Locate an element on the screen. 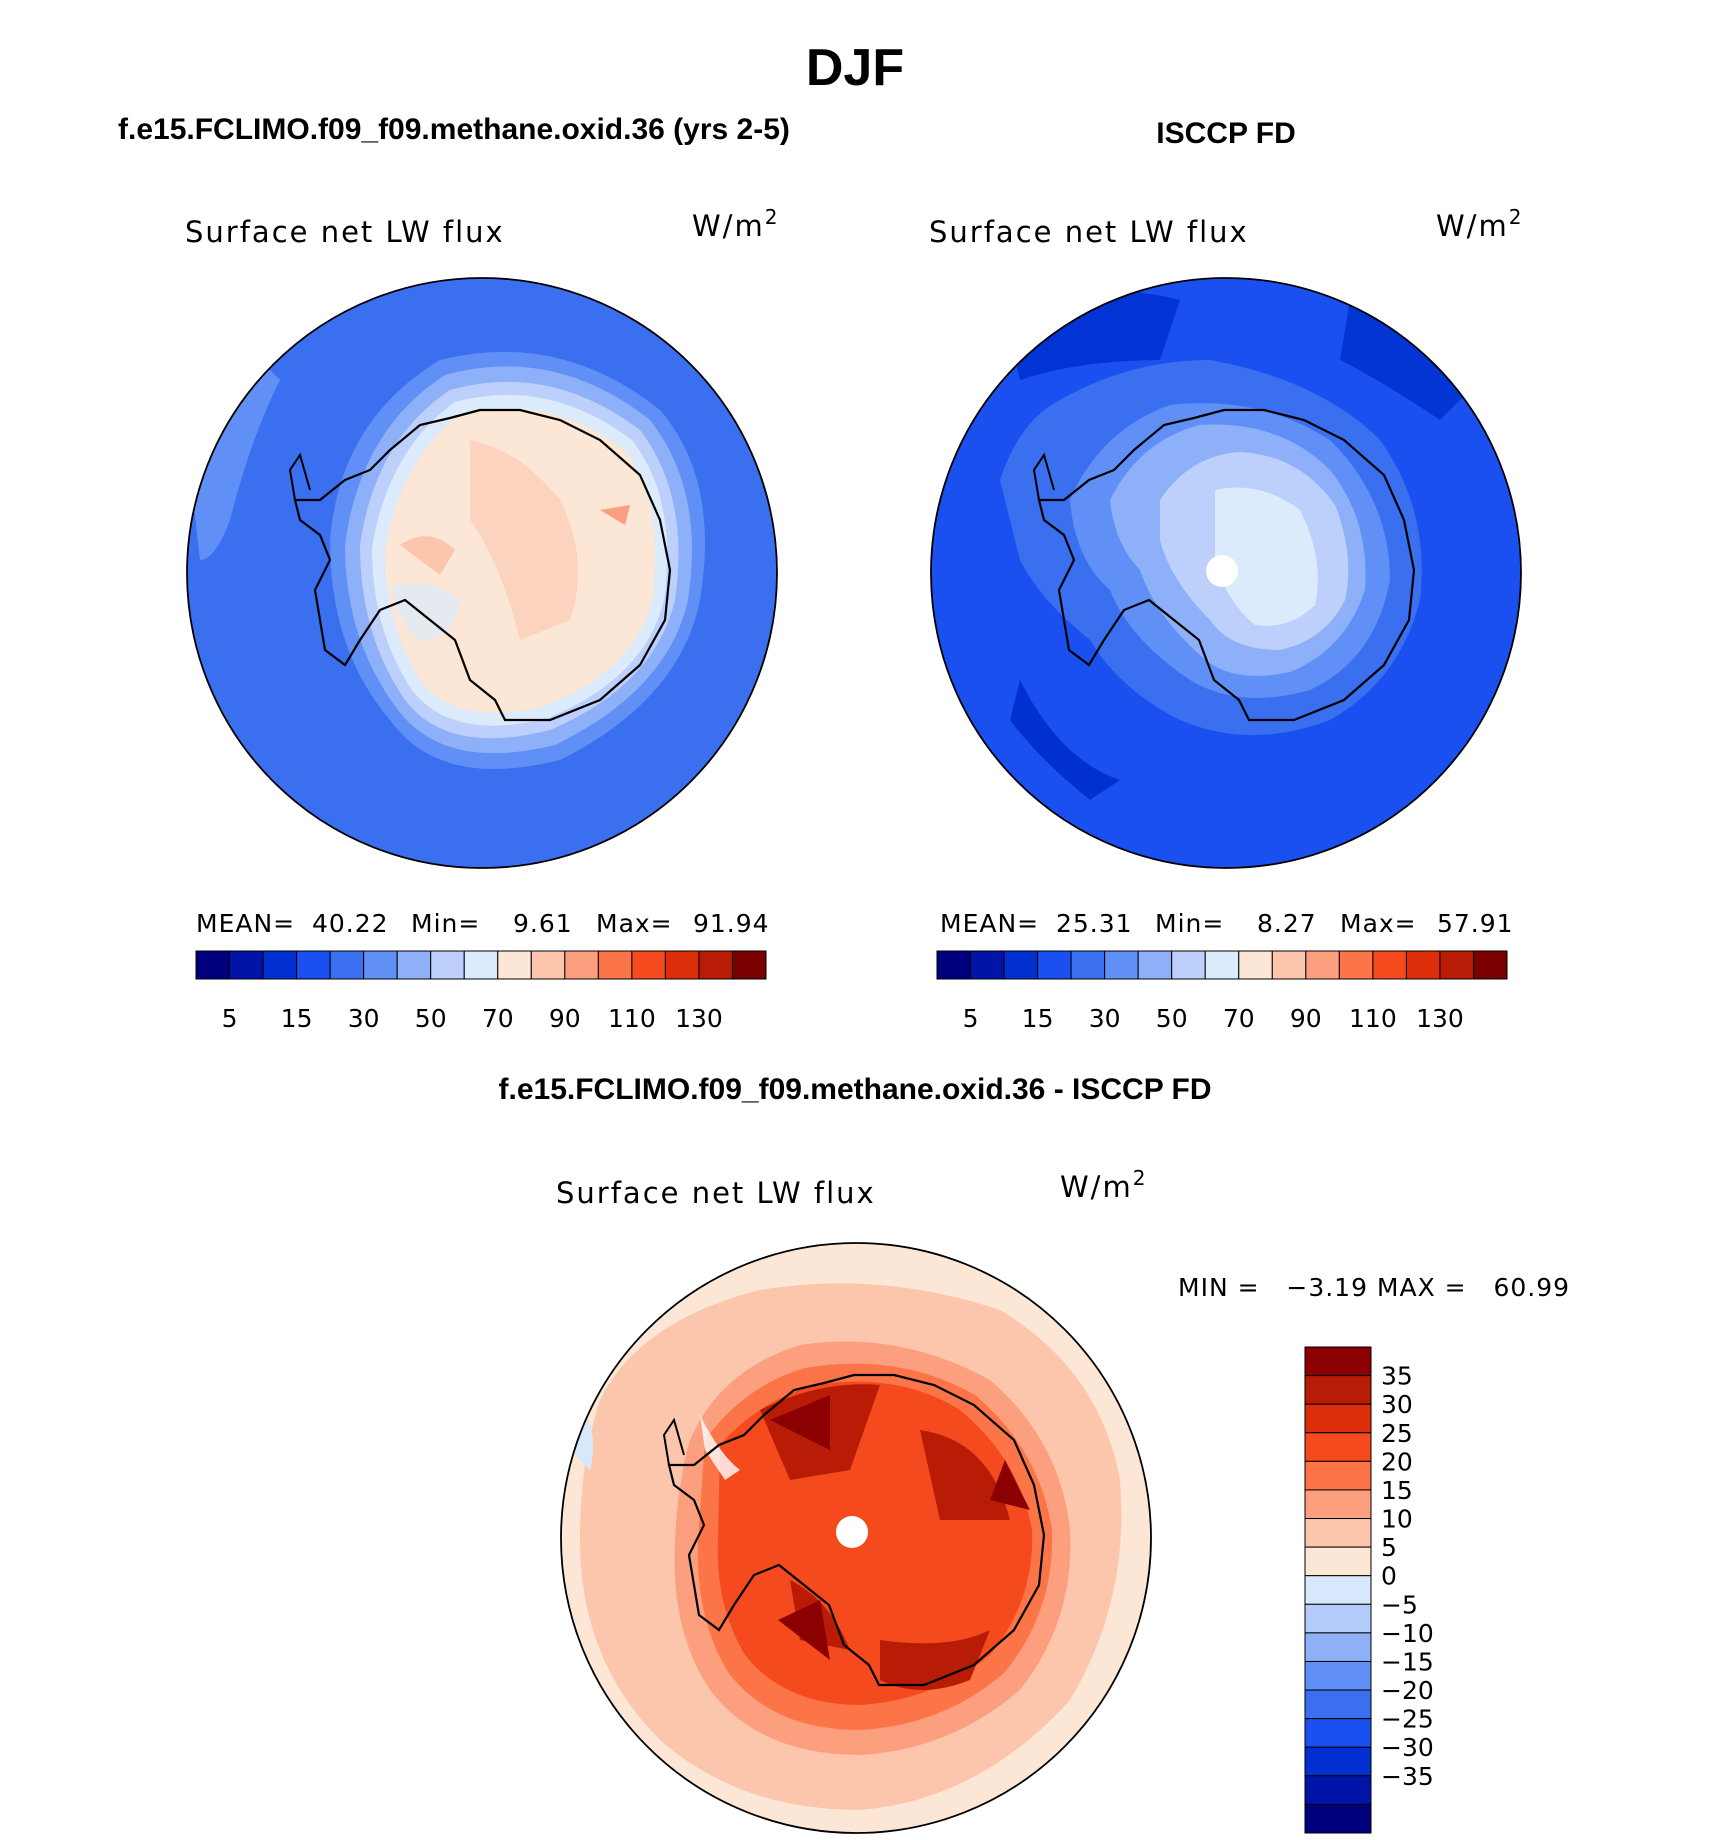  colorbar-tick-label: 70 is located at coordinates (1239, 1018).